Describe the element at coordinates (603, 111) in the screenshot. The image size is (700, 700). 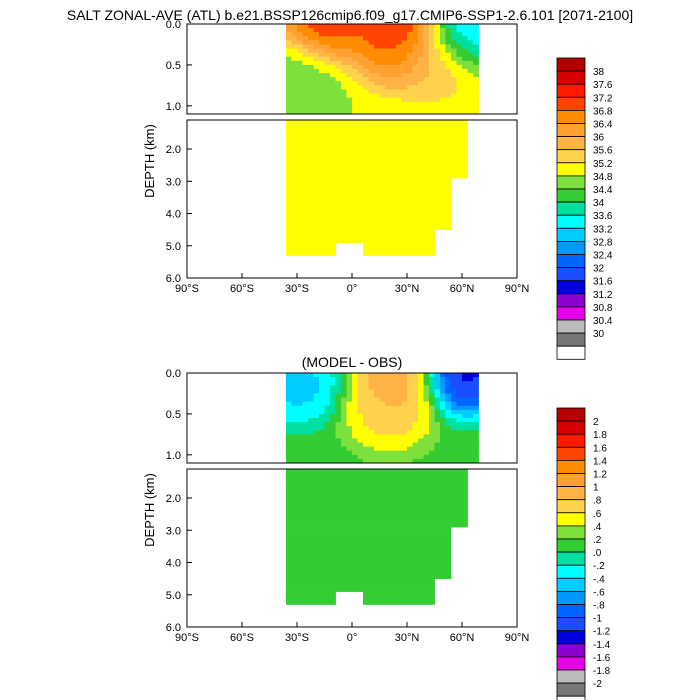
I see `colorbar-label: 36.8` at that location.